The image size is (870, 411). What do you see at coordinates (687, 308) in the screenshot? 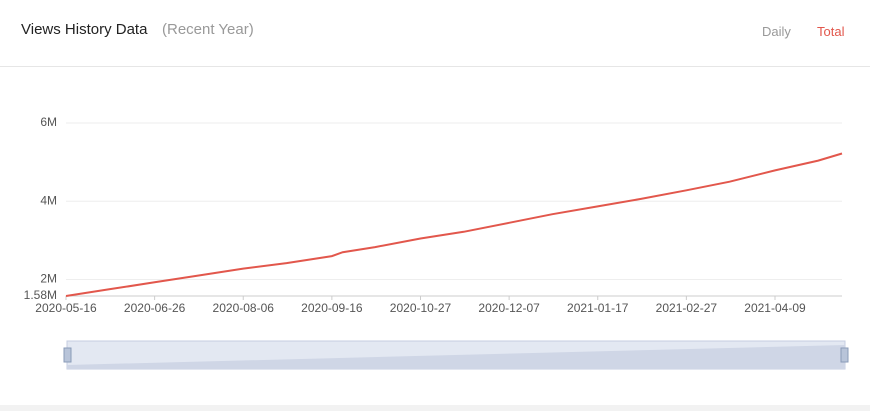
I see `x-tick-label: 2021-02-27` at bounding box center [687, 308].